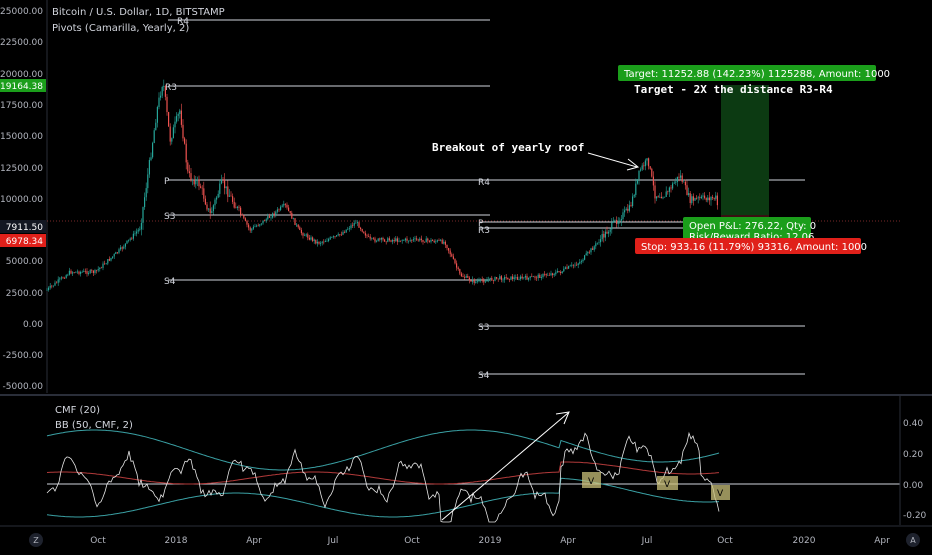 This screenshot has width=932, height=555. Describe the element at coordinates (745, 150) in the screenshot. I see `target-zone` at that location.